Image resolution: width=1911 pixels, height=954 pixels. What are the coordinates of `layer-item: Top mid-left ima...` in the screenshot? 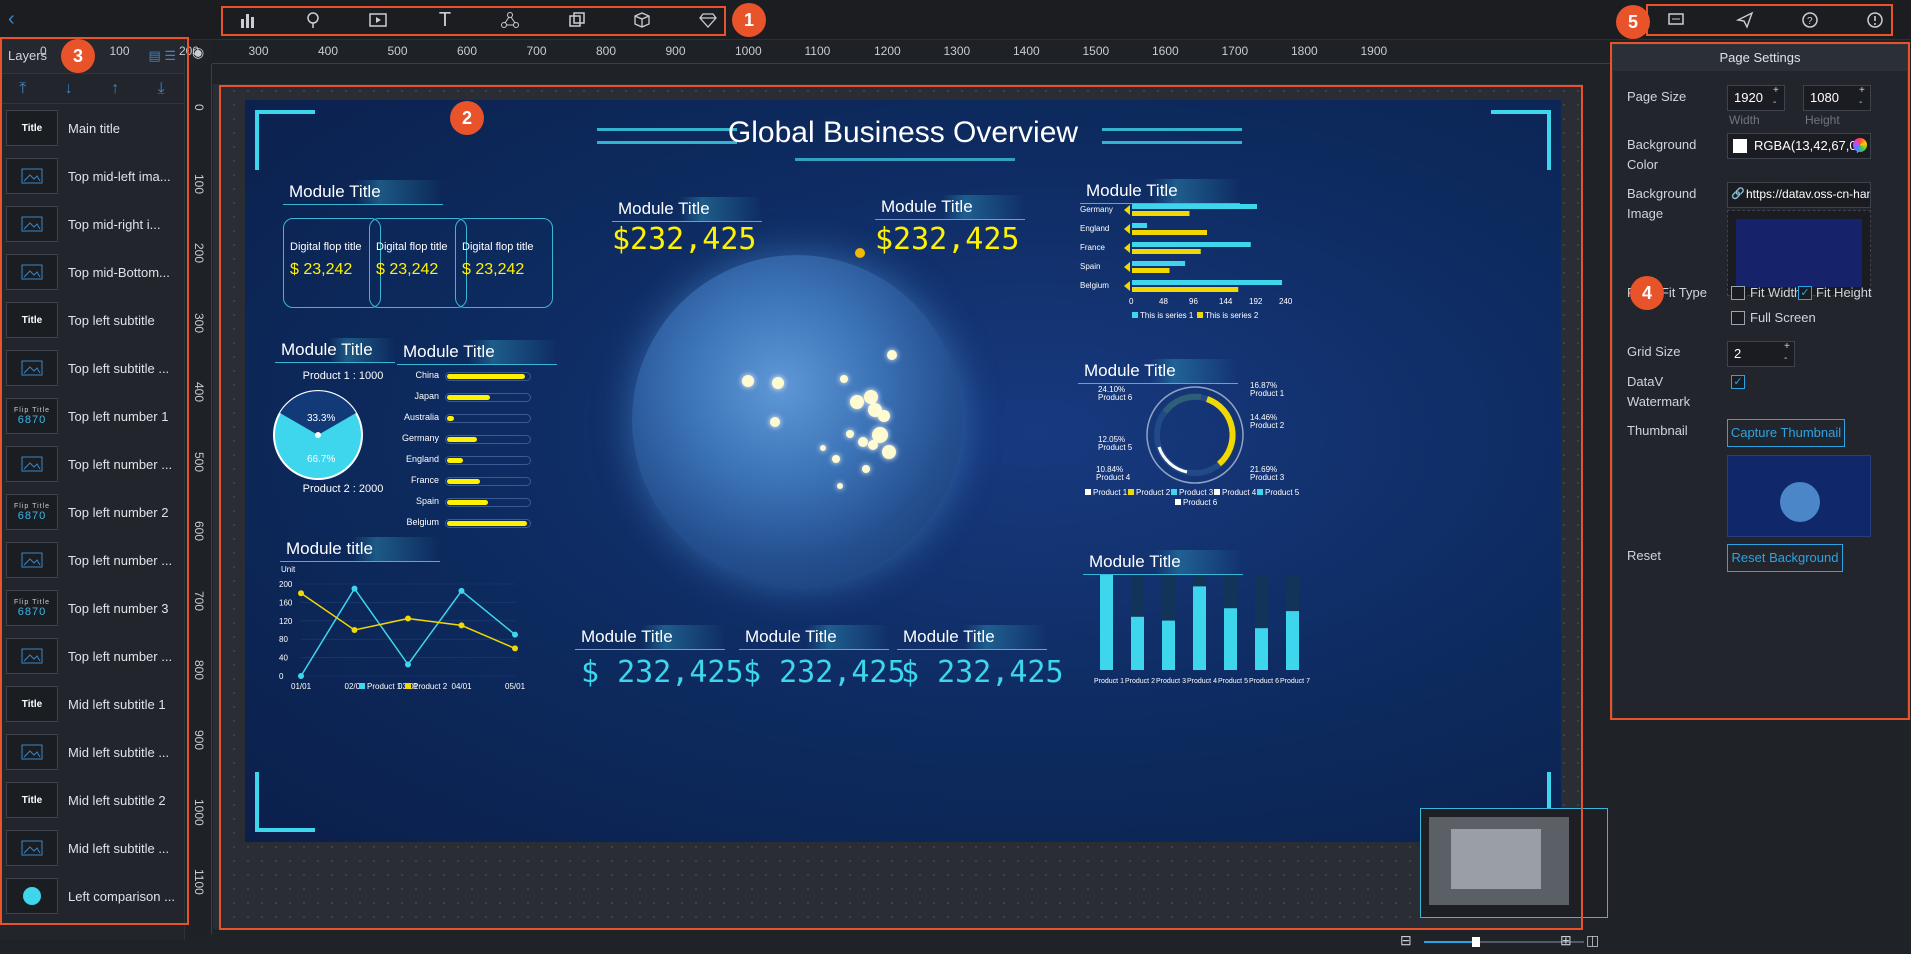 It's located at (92, 176).